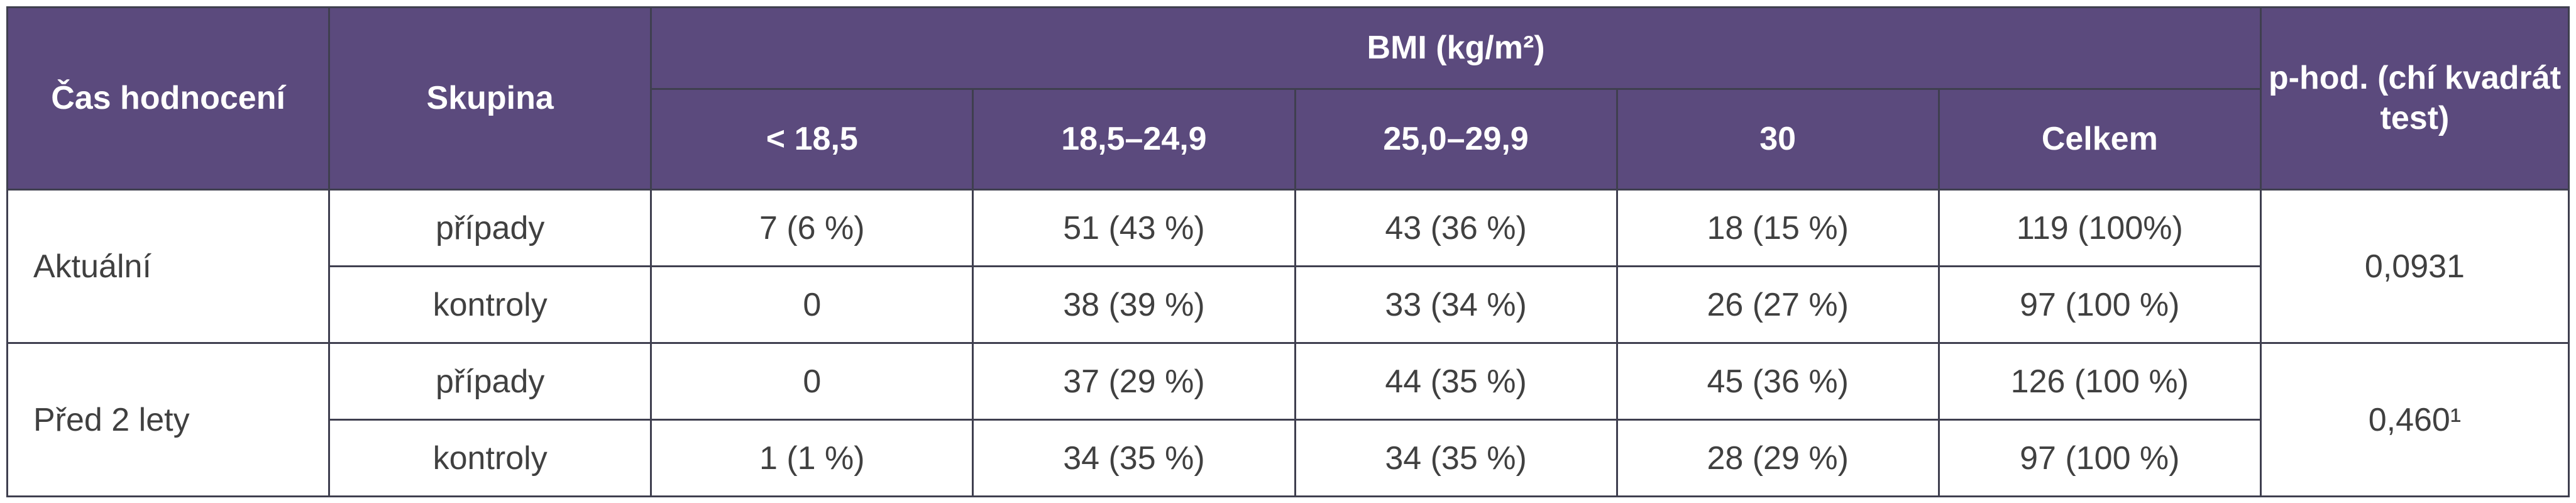 The width and height of the screenshot is (2576, 503). Describe the element at coordinates (812, 140) in the screenshot. I see `header-bmi-col: < 18,5` at that location.